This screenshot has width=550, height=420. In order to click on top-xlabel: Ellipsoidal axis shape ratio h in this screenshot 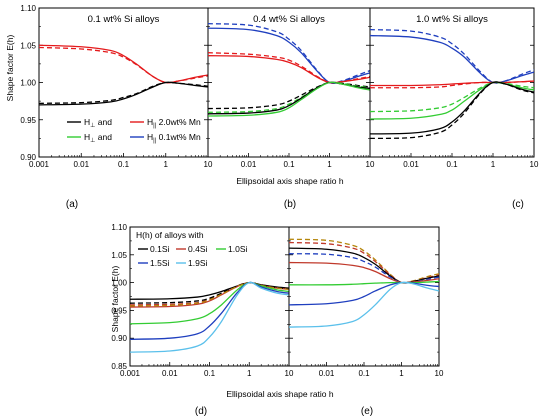, I will do `click(290, 181)`.